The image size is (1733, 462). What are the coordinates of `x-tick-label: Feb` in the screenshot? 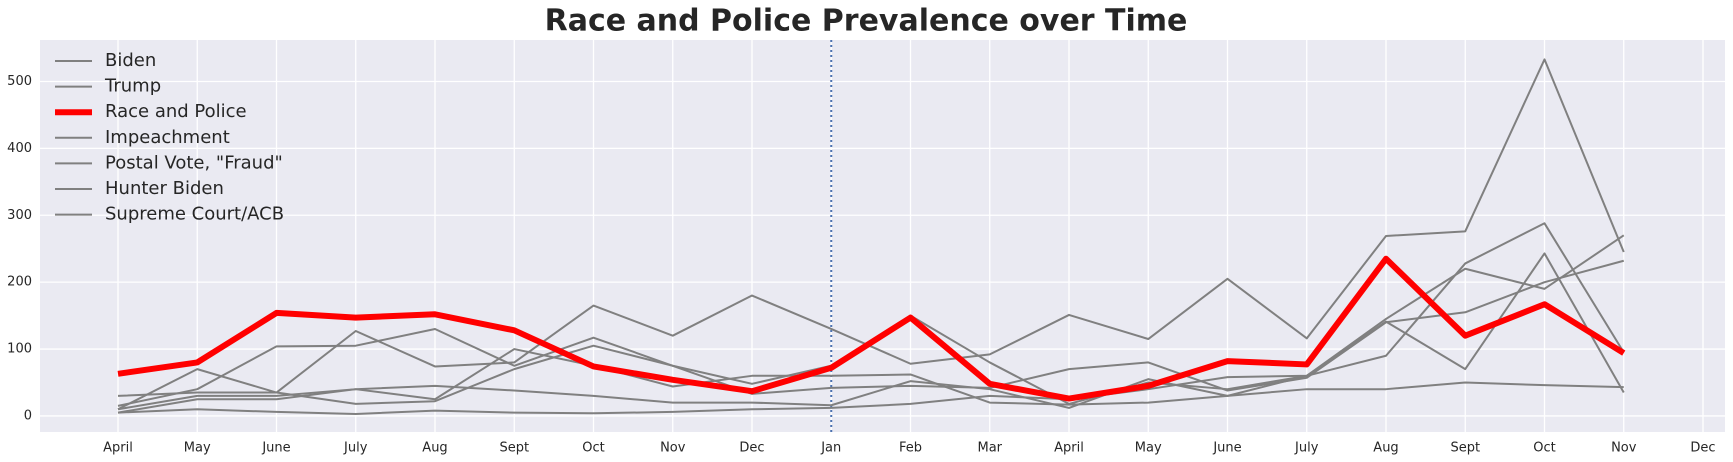 It's located at (910, 448).